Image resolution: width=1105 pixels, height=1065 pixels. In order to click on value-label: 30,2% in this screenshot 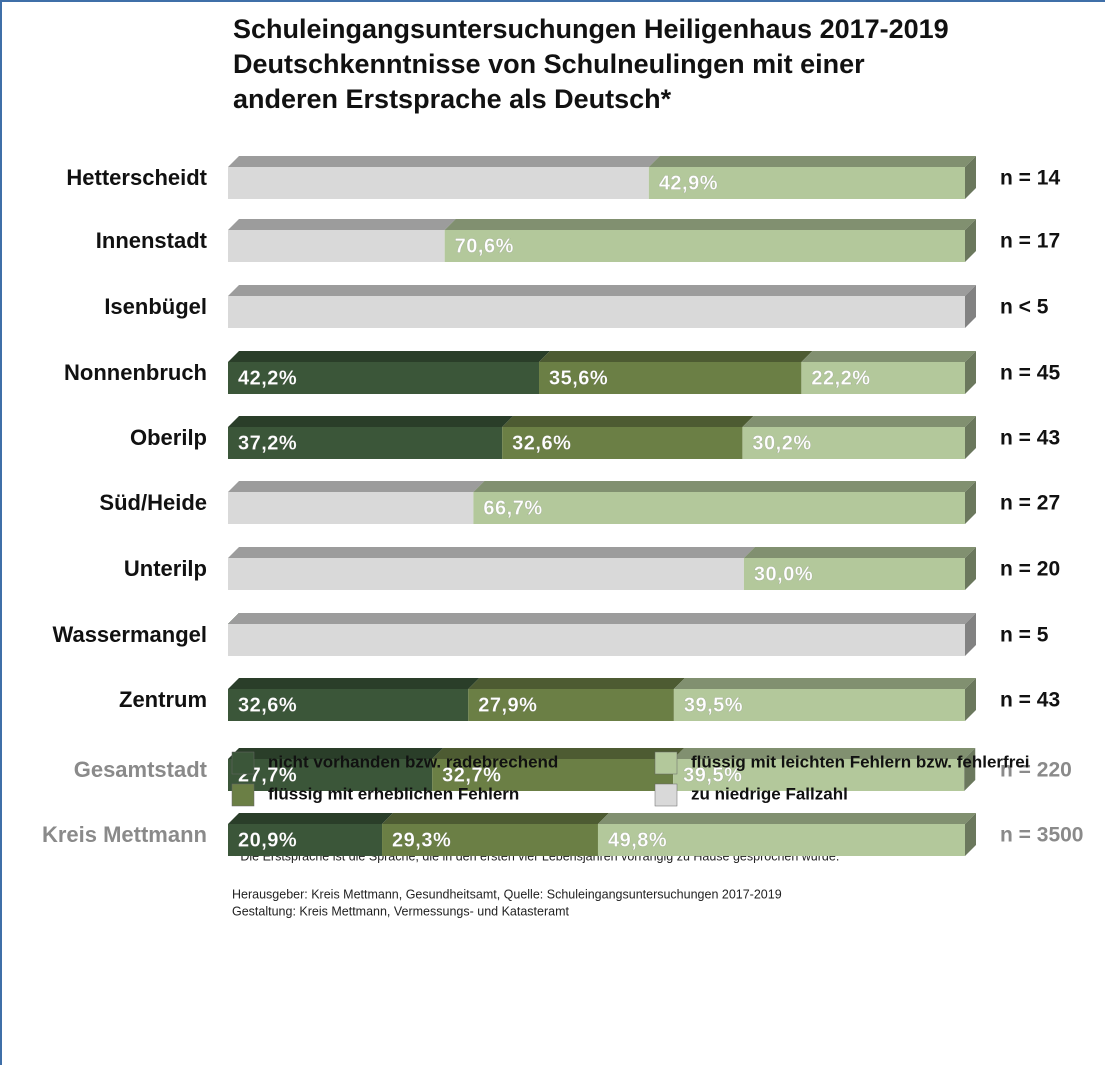, I will do `click(781, 443)`.